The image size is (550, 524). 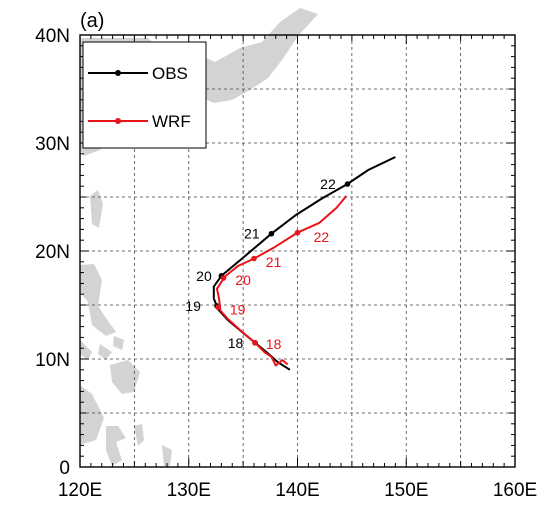 I want to click on land-halmahera, so click(x=139, y=435).